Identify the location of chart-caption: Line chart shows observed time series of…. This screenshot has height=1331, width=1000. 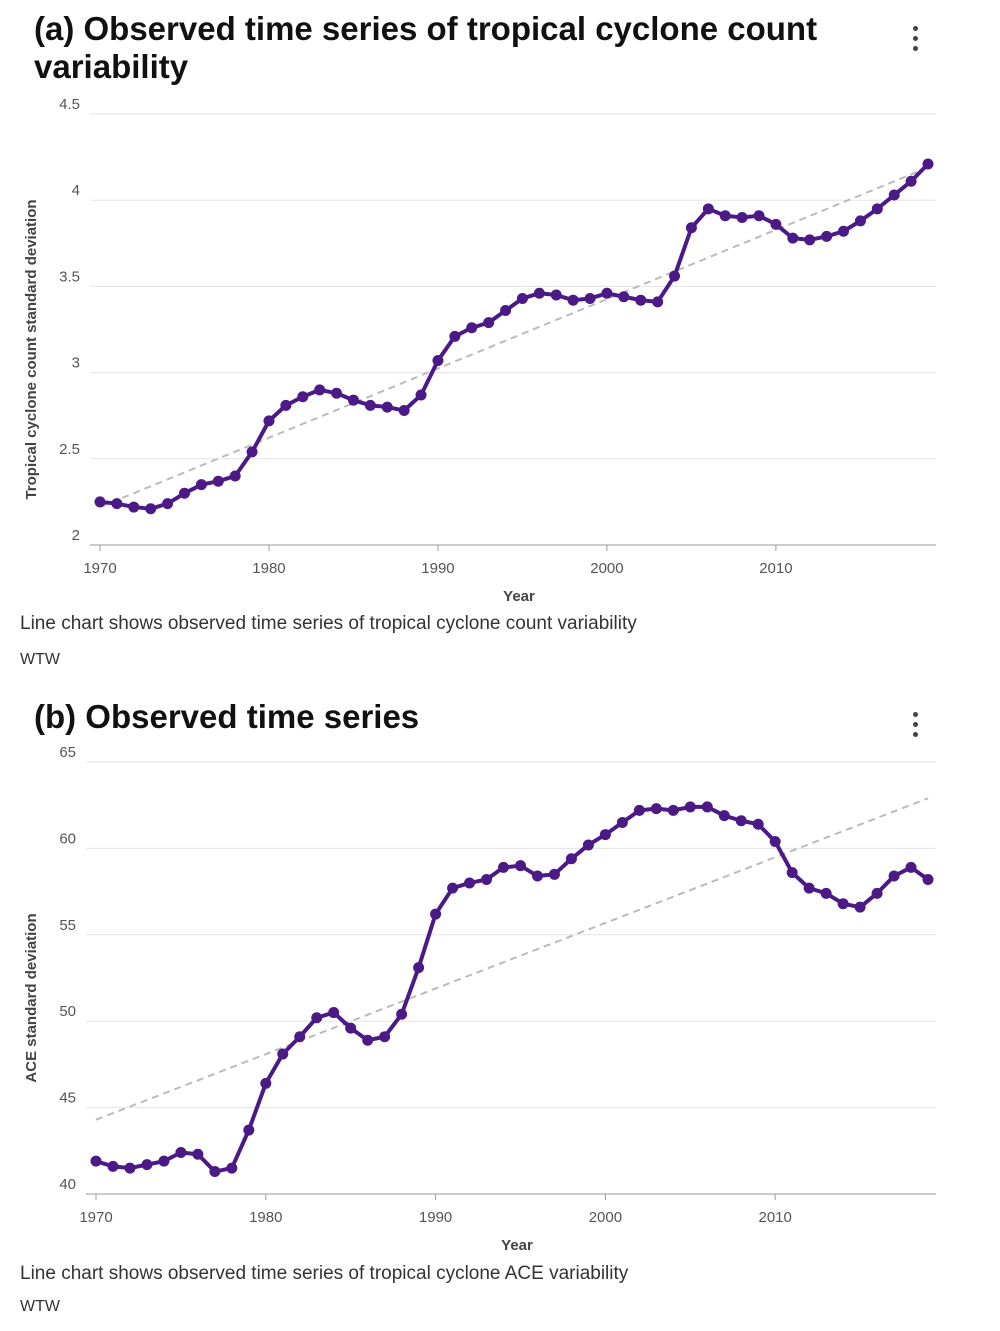
(324, 1273).